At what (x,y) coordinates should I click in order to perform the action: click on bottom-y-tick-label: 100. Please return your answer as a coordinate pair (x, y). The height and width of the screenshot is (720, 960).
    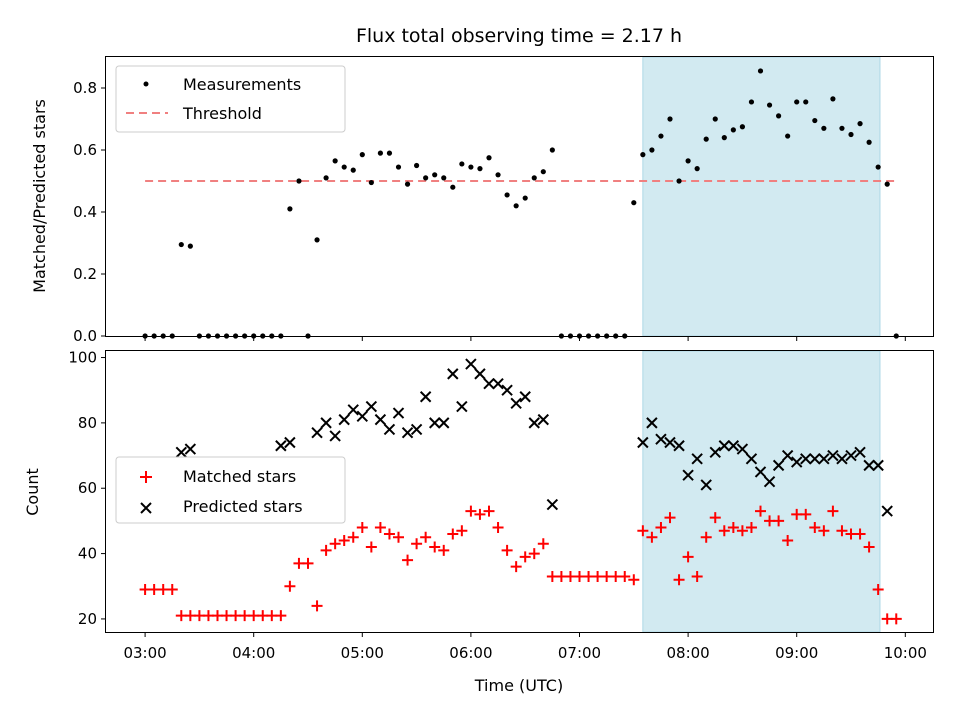
    Looking at the image, I should click on (82, 358).